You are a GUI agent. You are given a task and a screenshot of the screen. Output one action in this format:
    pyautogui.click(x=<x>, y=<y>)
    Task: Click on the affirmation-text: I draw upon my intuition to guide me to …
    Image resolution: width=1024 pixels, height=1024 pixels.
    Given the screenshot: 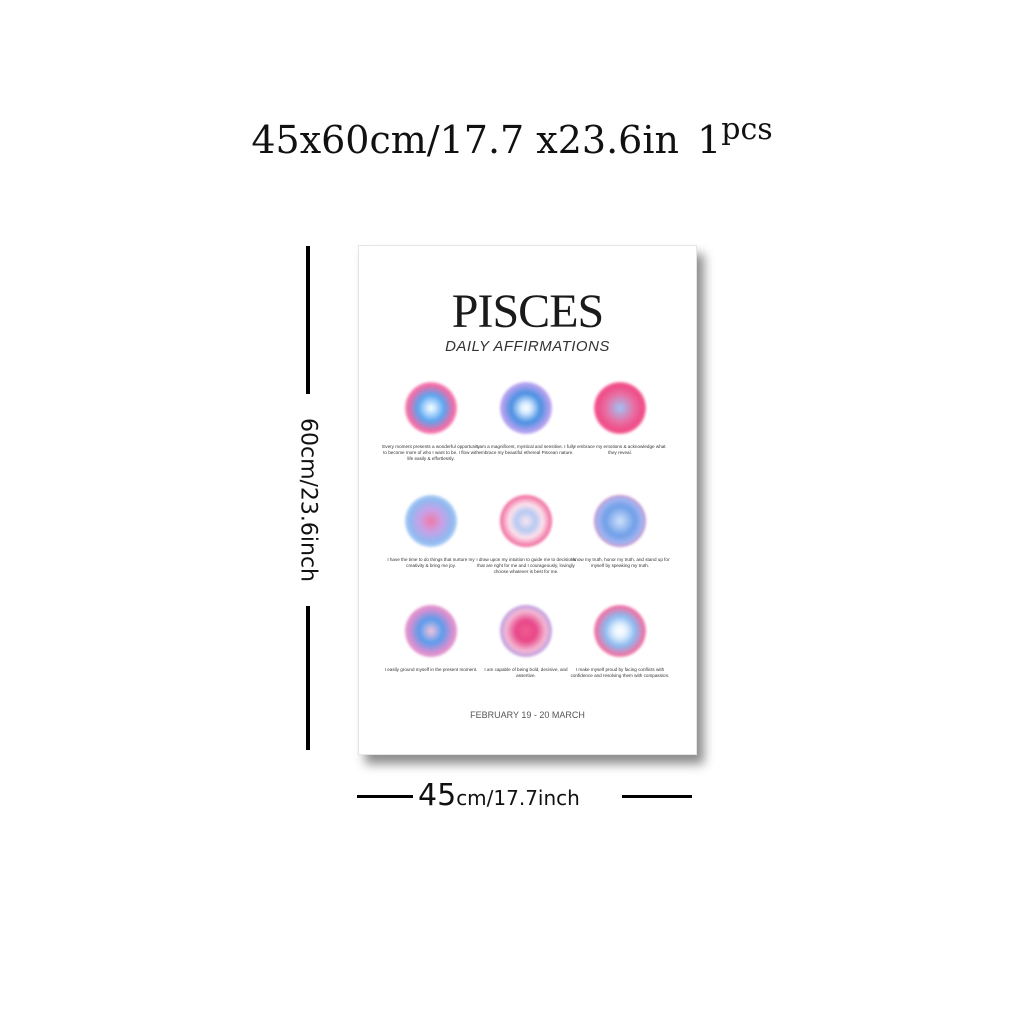 What is the action you would take?
    pyautogui.click(x=526, y=565)
    